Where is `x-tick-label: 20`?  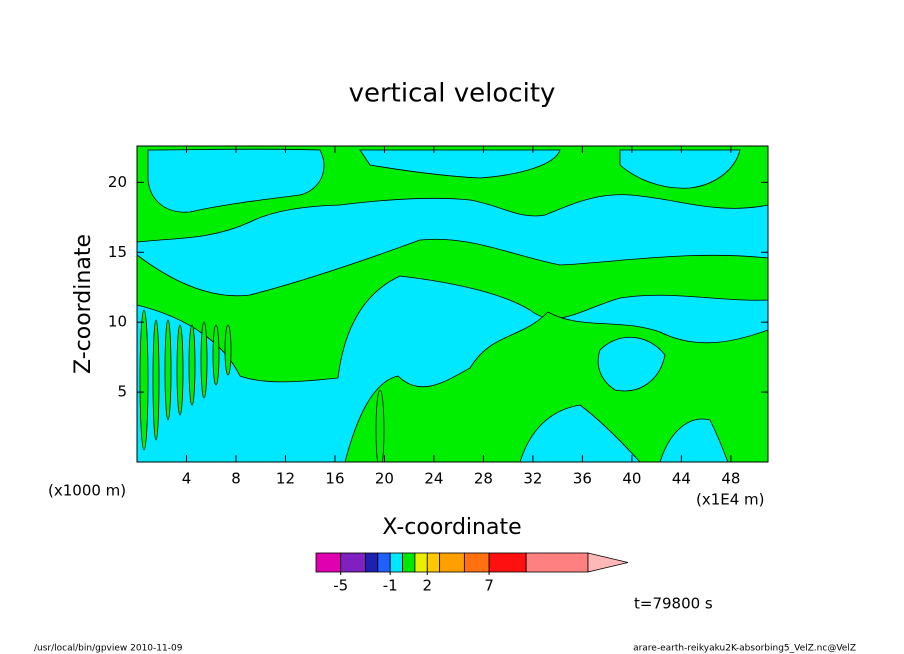
x-tick-label: 20 is located at coordinates (384, 479).